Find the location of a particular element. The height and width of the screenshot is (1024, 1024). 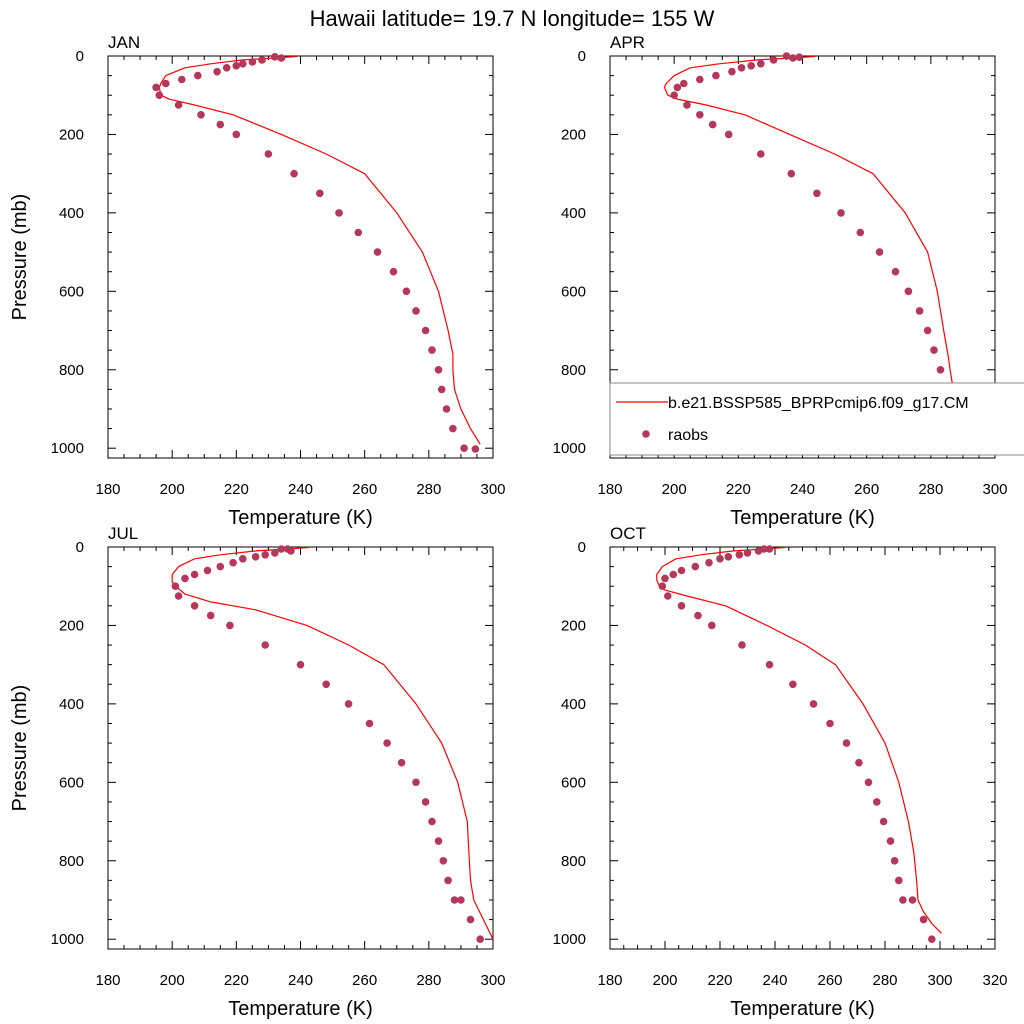

panel-title: OCT is located at coordinates (628, 533).